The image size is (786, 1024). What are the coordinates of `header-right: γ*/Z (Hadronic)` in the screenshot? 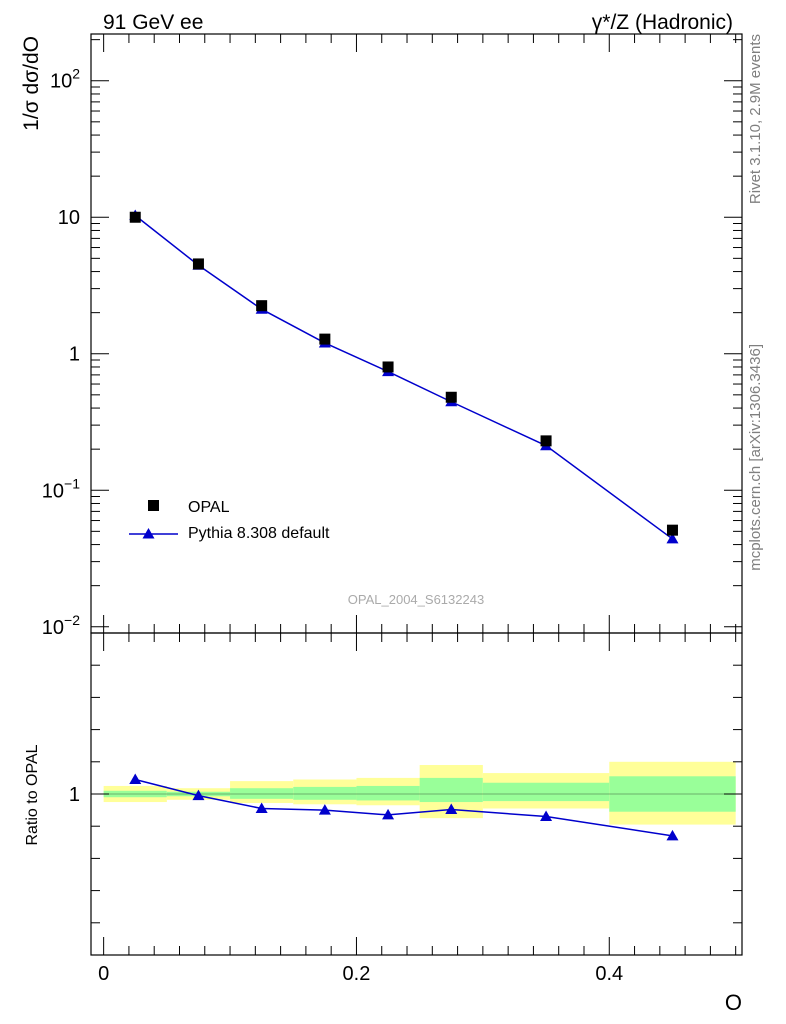 It's located at (662, 22).